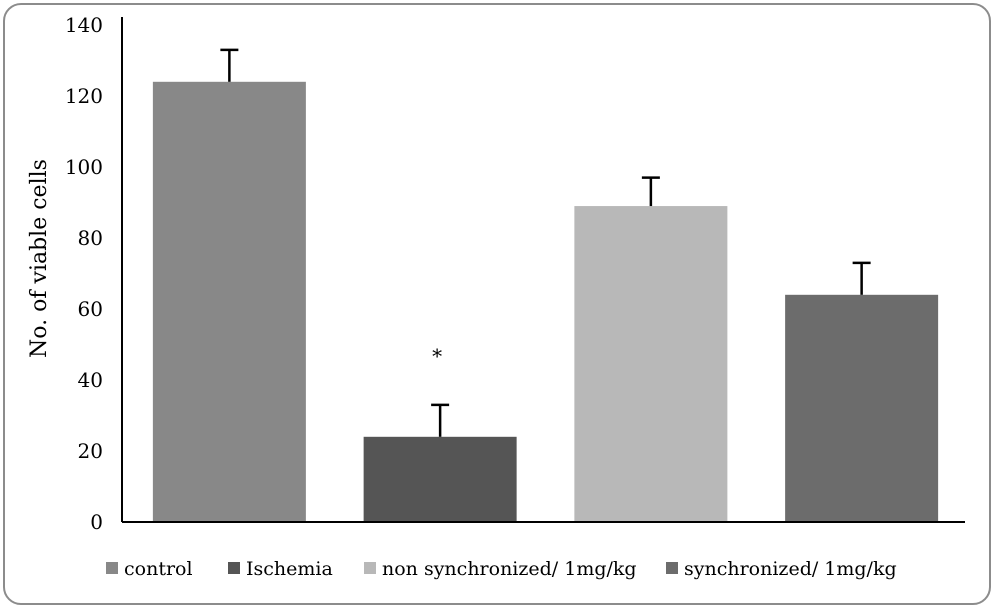 The image size is (1000, 616). I want to click on legend-item: non synchronized/ 1mg/kg, so click(500, 569).